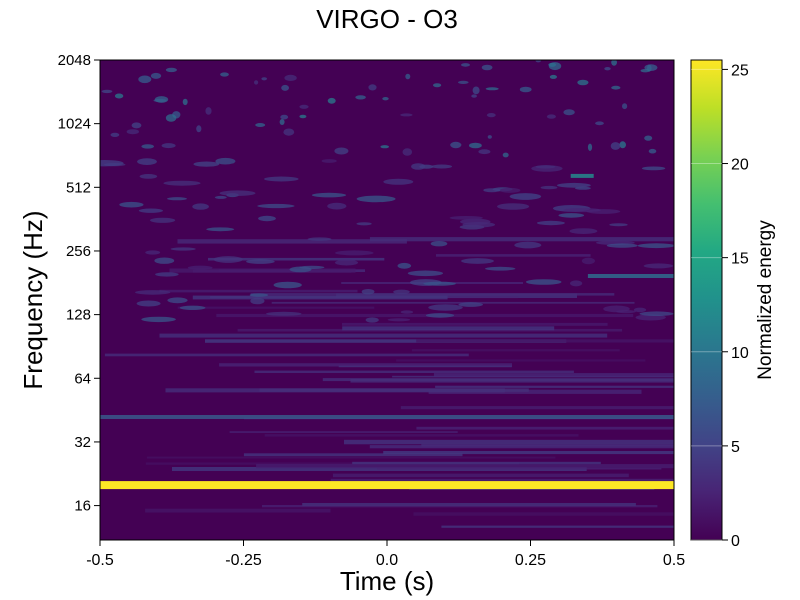 The height and width of the screenshot is (600, 800). I want to click on x-tick-label: -0.25, so click(243, 560).